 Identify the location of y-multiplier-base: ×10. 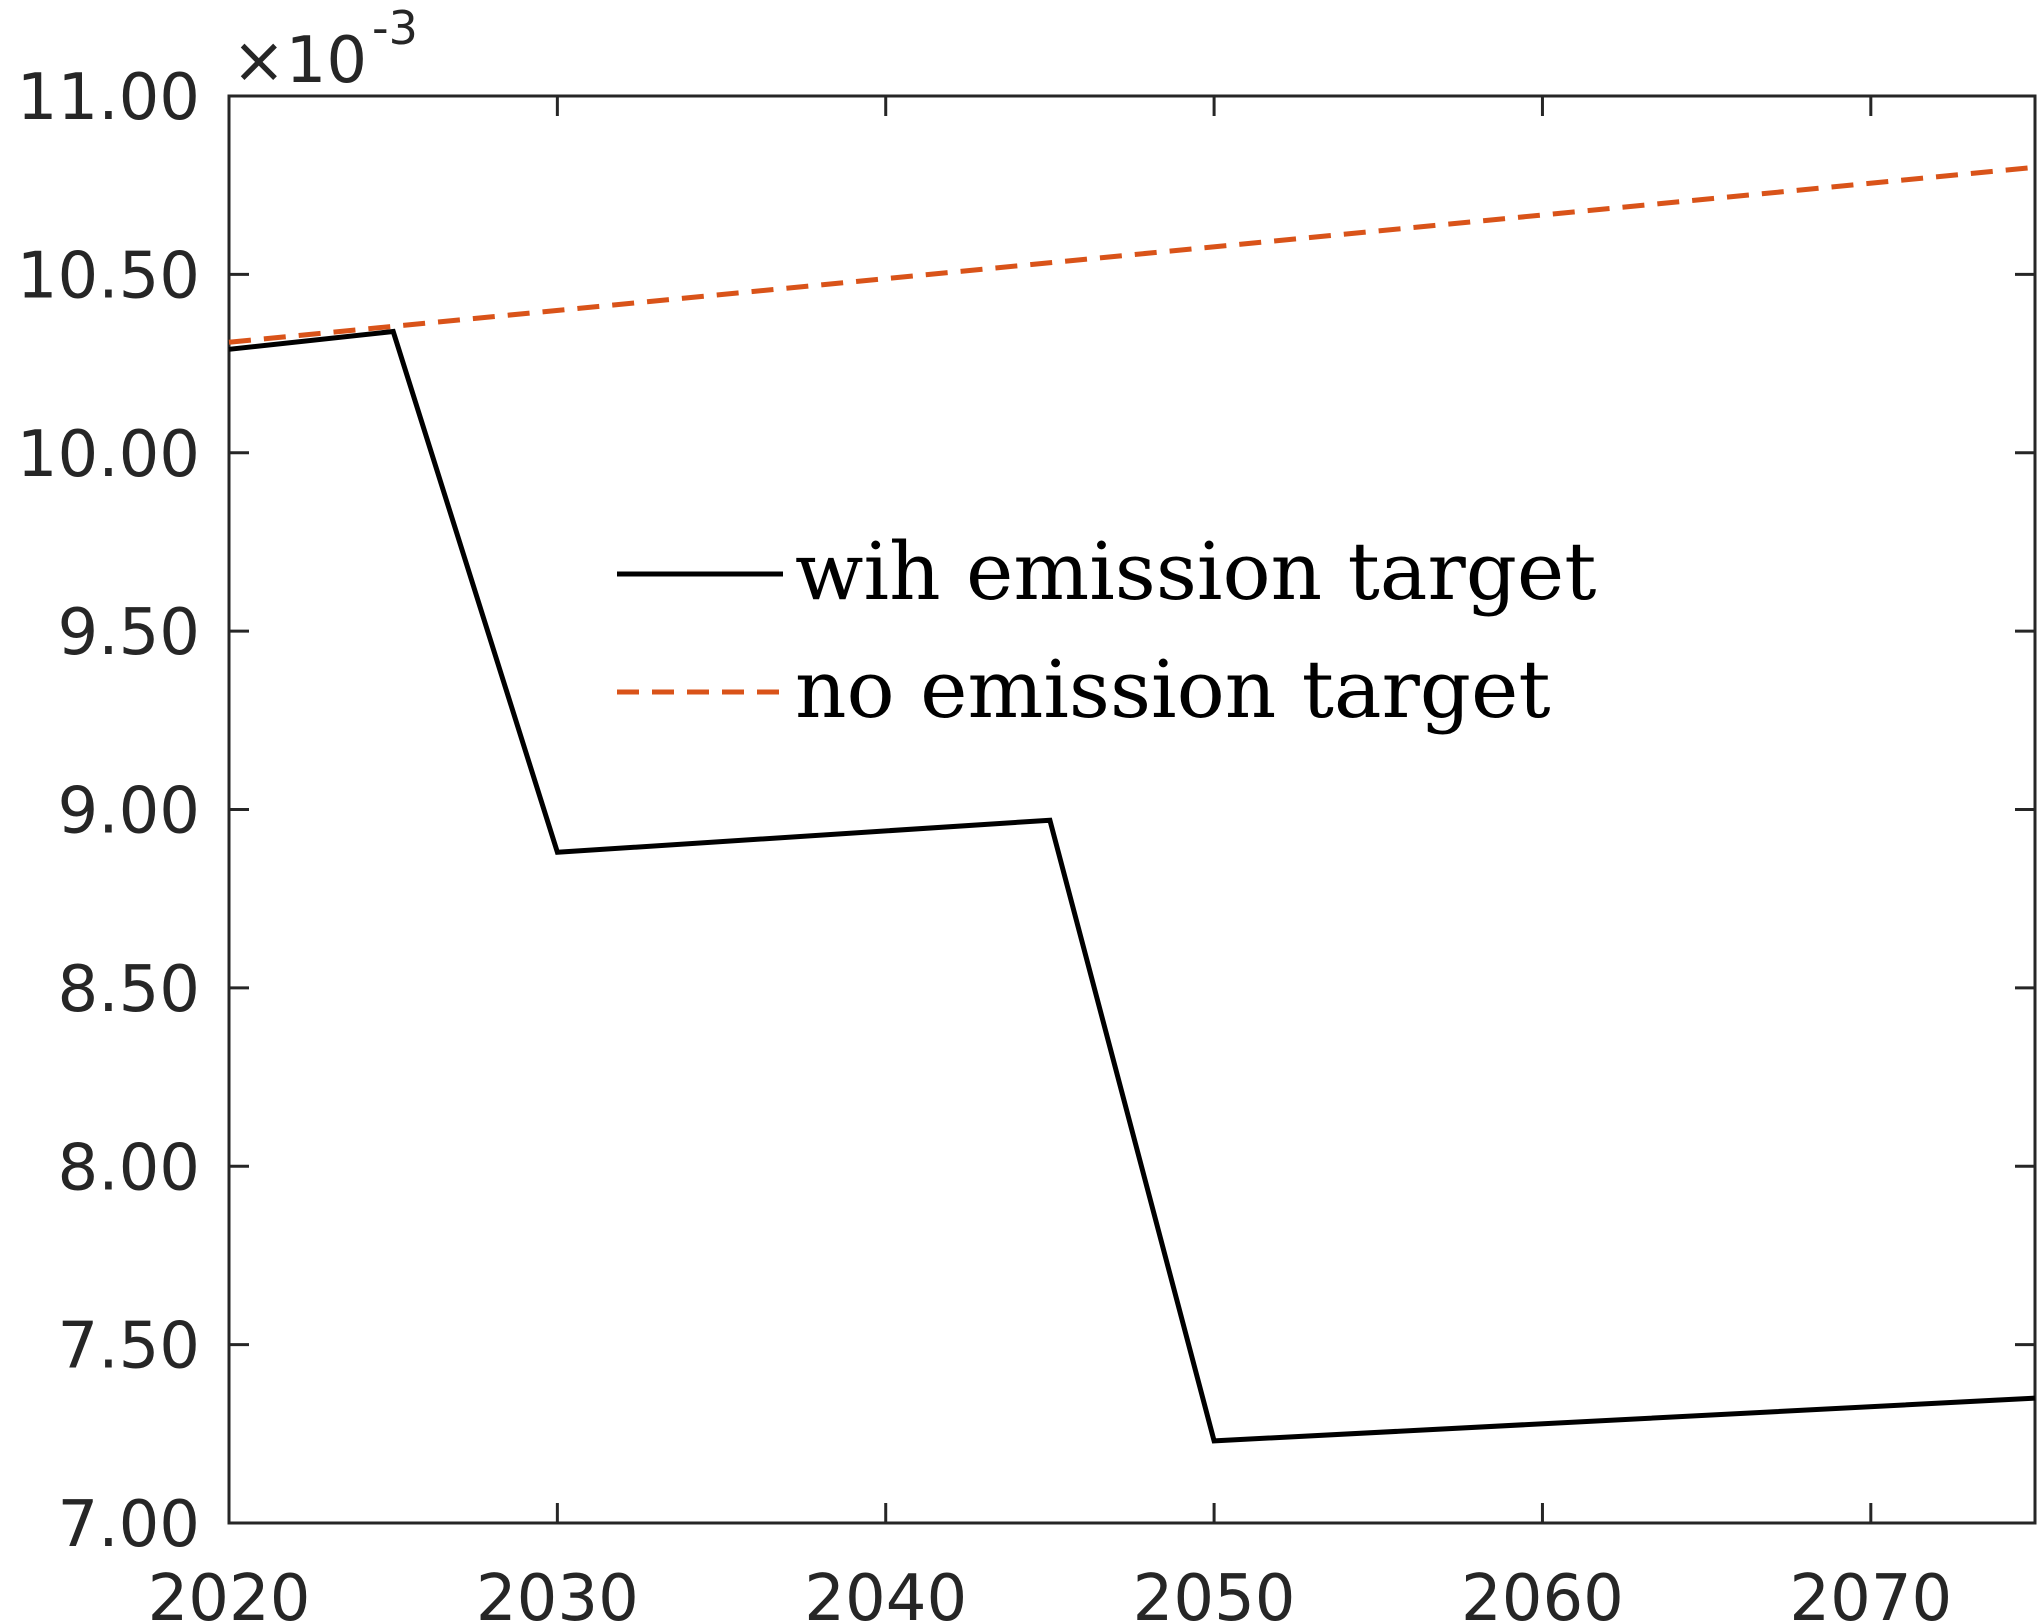
(299, 61).